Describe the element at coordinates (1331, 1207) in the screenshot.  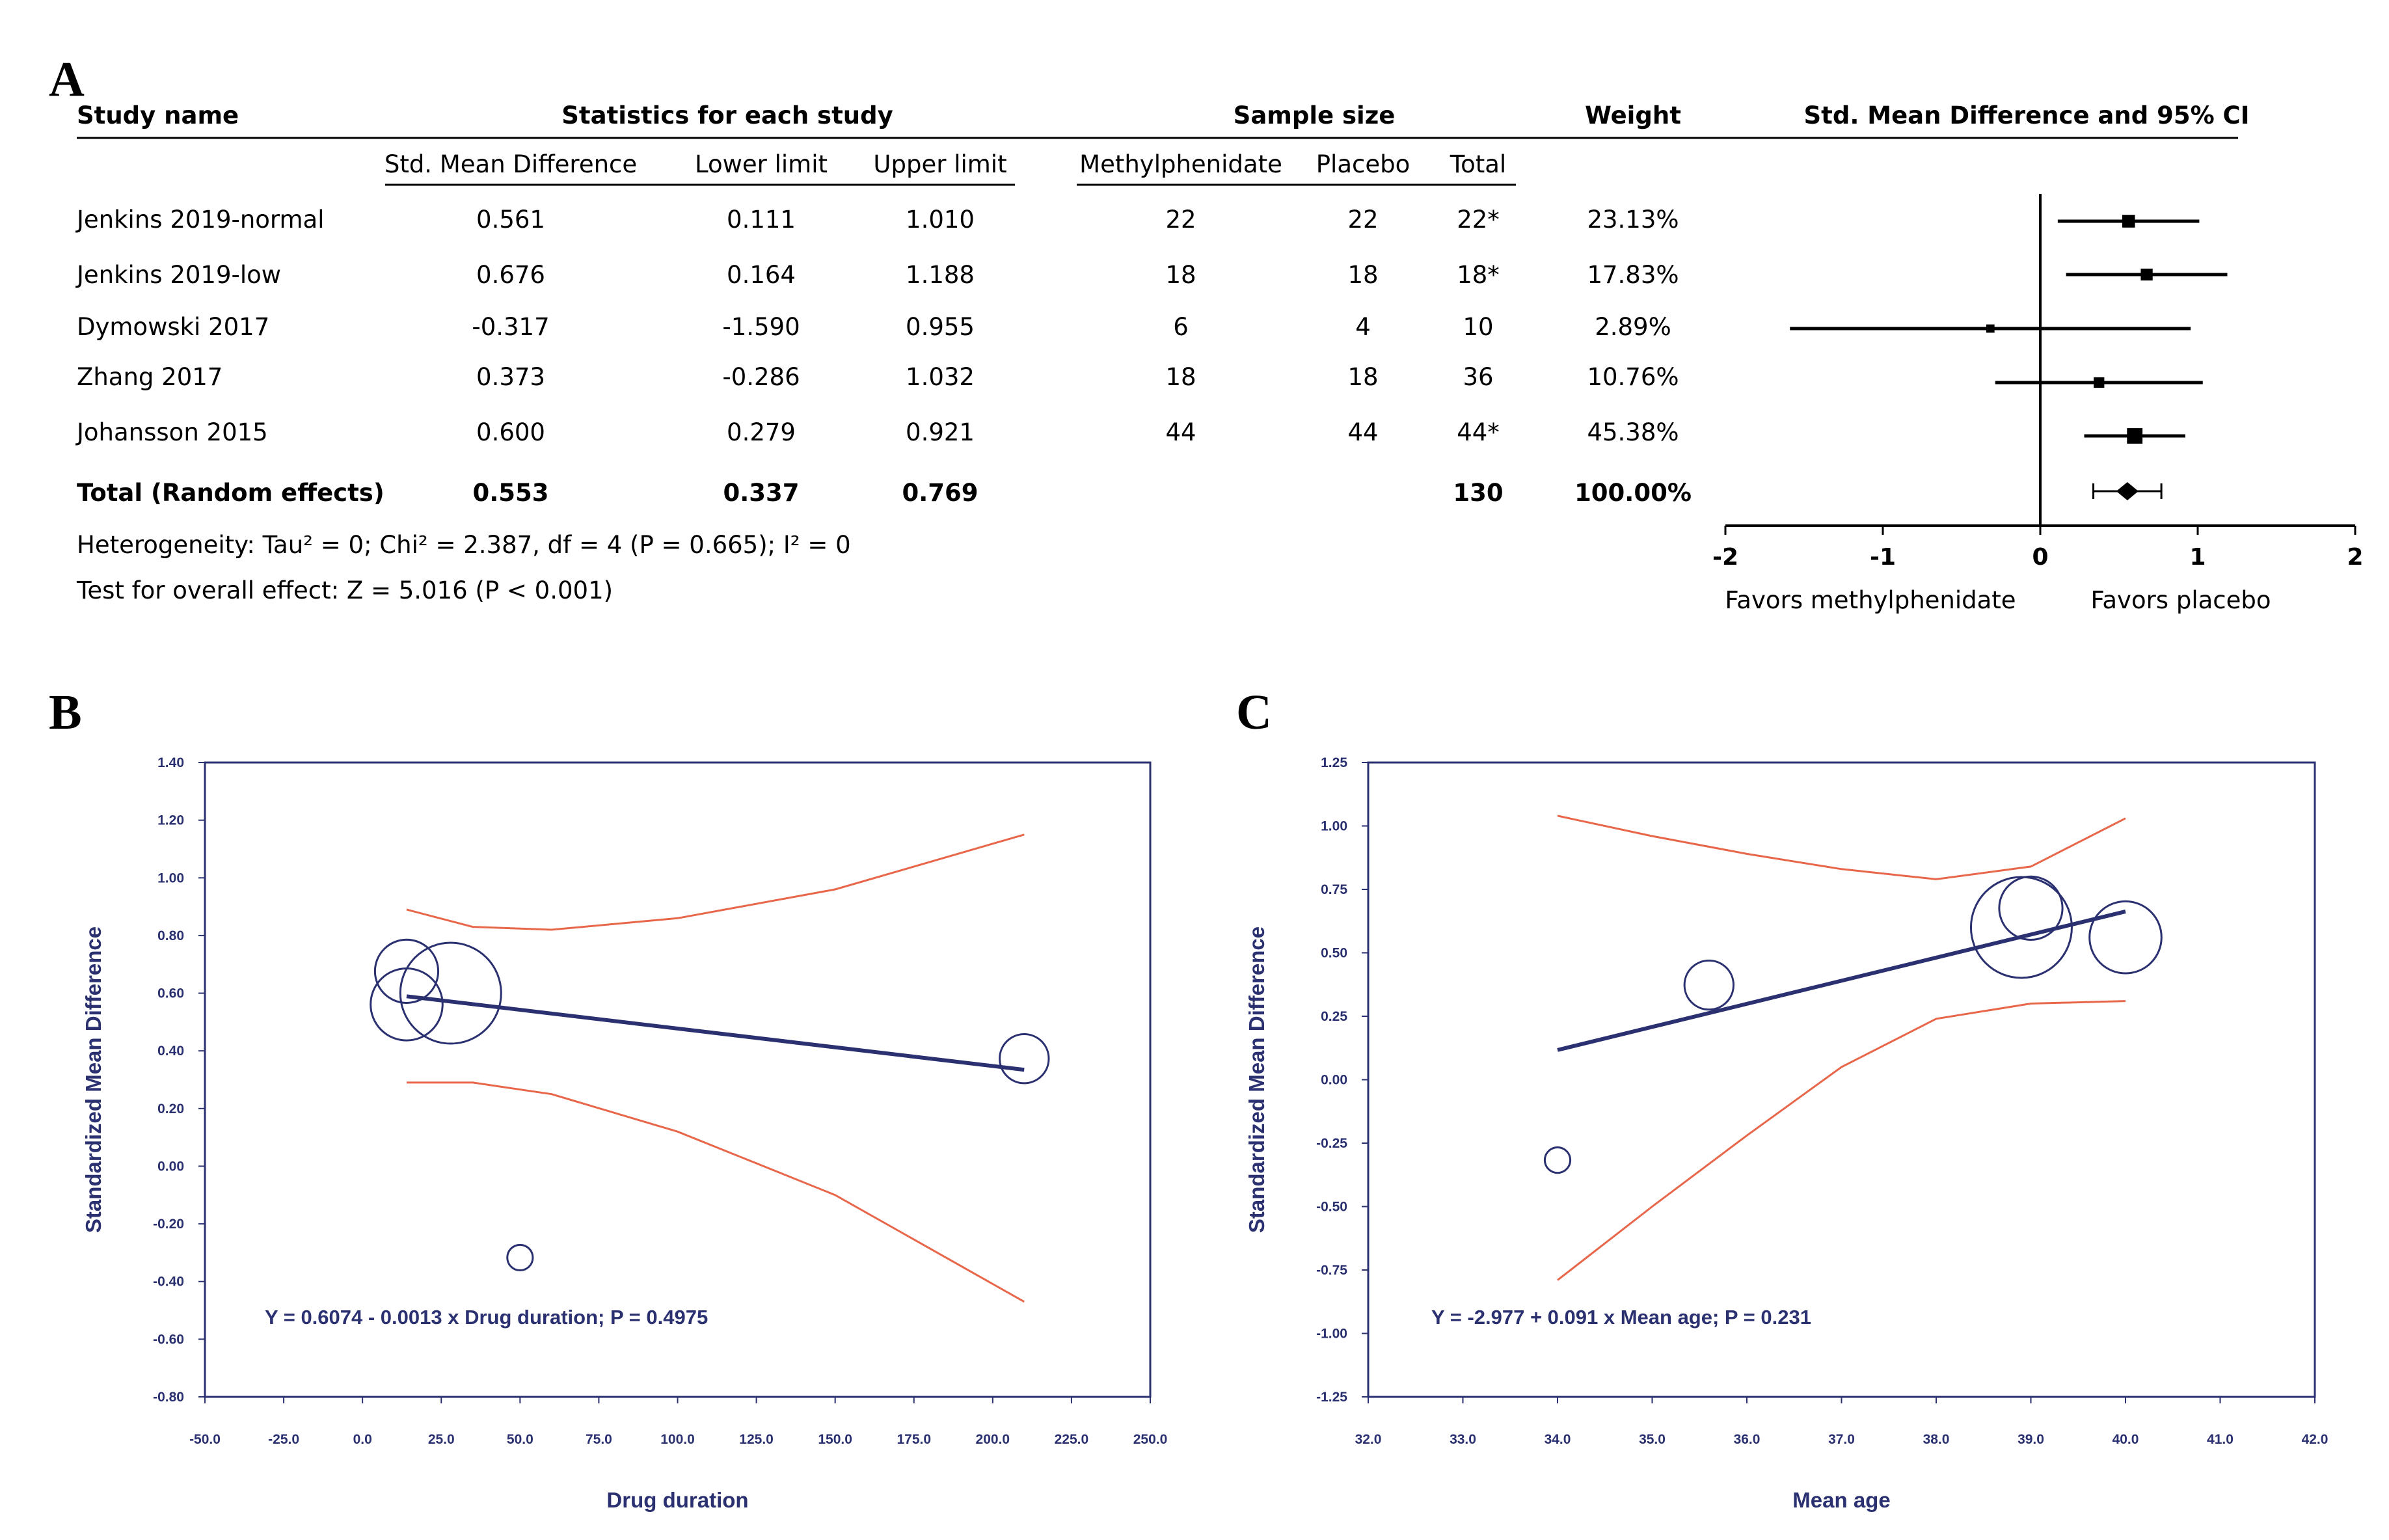
I see `y-tick-label: -0.50` at that location.